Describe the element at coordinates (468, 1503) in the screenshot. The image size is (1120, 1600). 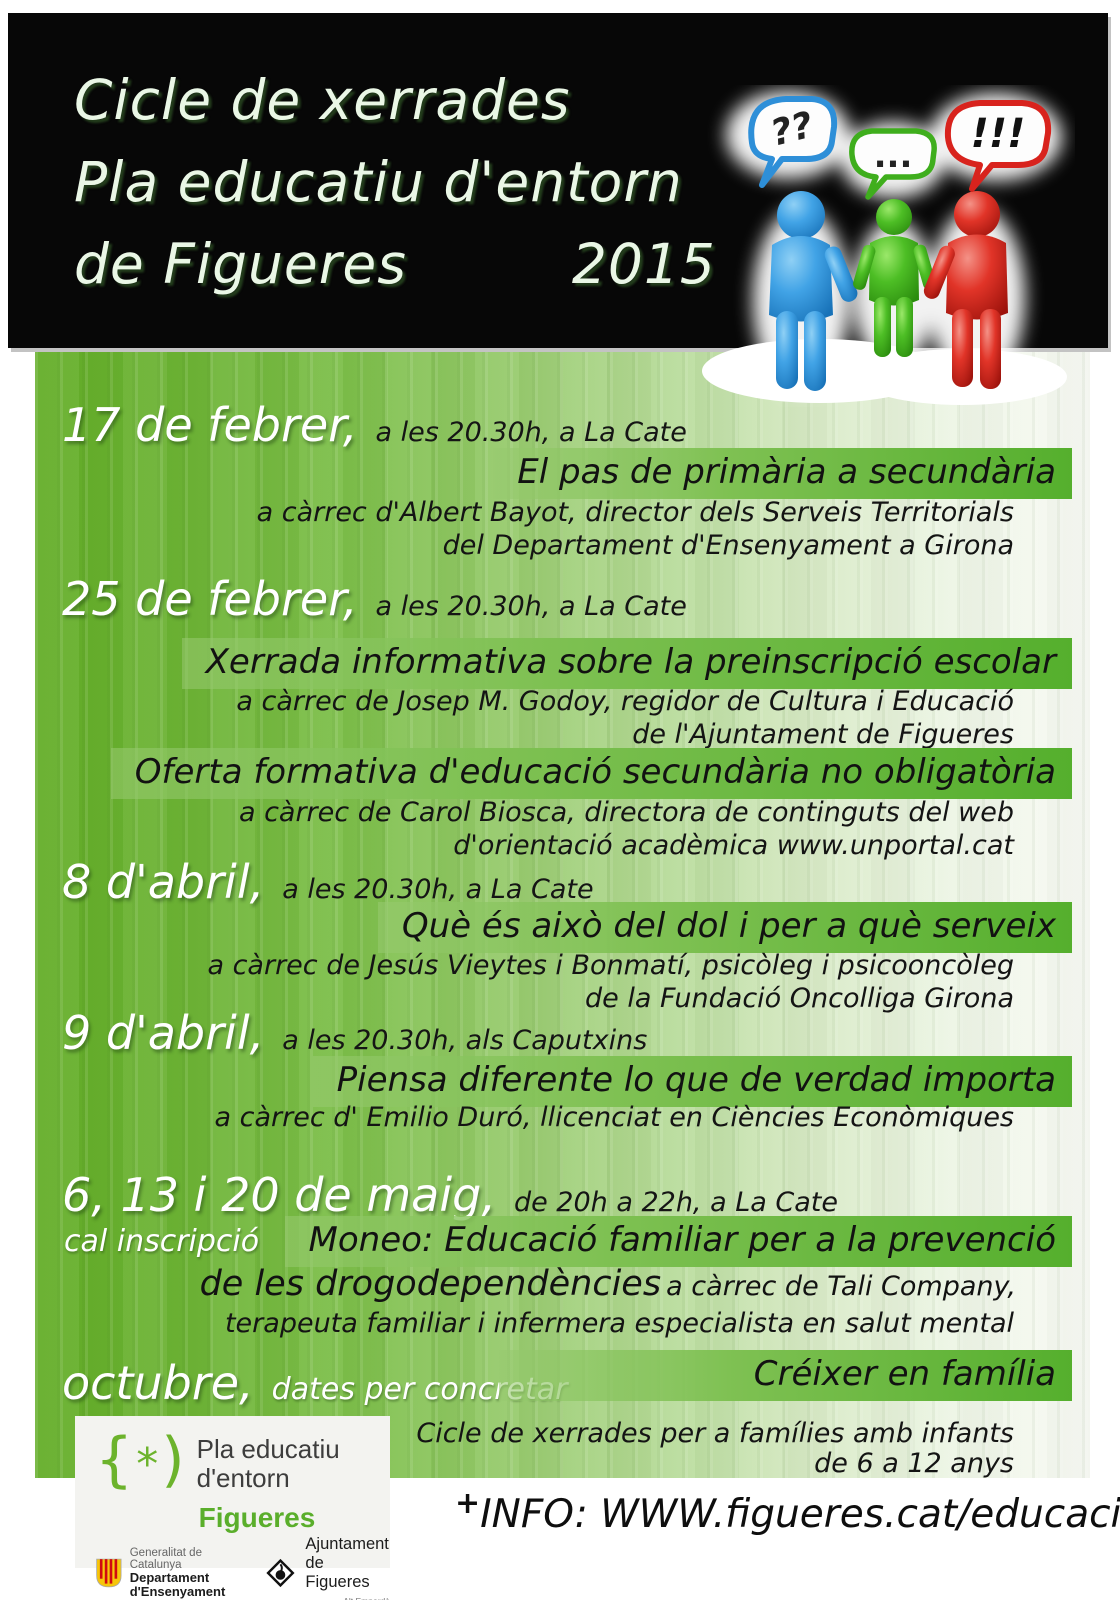
I see `plus-icon: +` at that location.